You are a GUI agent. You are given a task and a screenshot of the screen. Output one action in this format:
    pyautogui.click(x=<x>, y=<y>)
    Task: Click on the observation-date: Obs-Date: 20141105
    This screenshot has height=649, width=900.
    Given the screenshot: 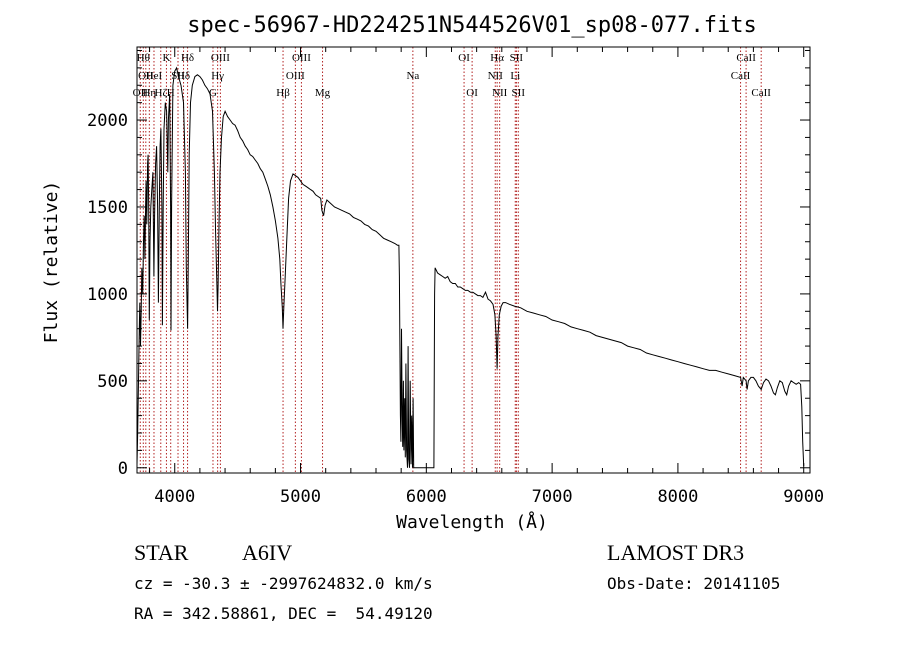 What is the action you would take?
    pyautogui.click(x=694, y=583)
    